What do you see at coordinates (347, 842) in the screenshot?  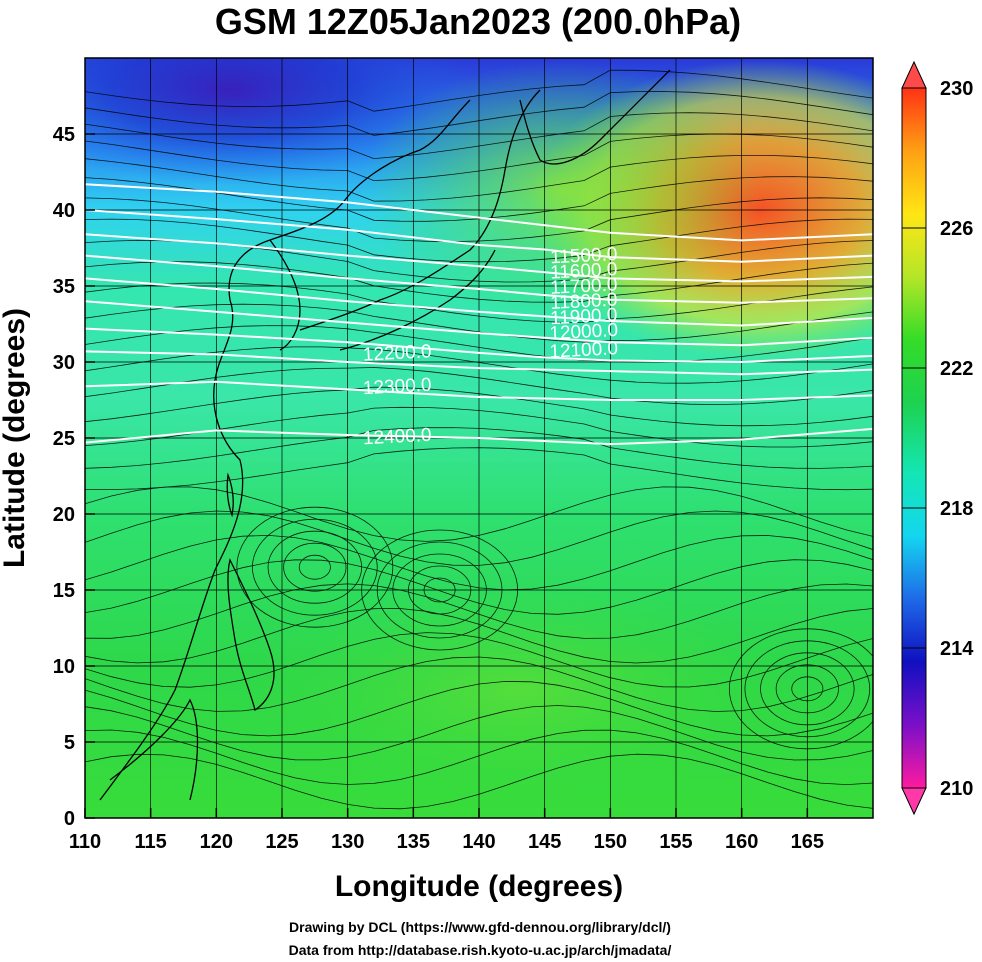 I see `x-tick-label: 130` at bounding box center [347, 842].